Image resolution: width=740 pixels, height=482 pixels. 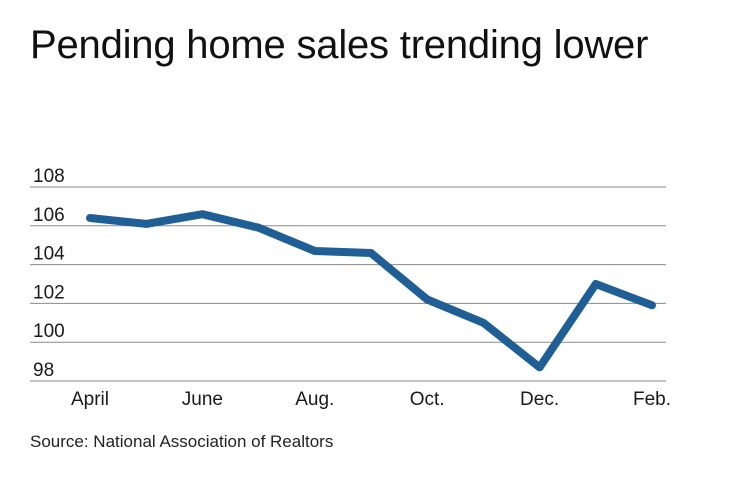 I want to click on x-tick-label: April, so click(x=90, y=399).